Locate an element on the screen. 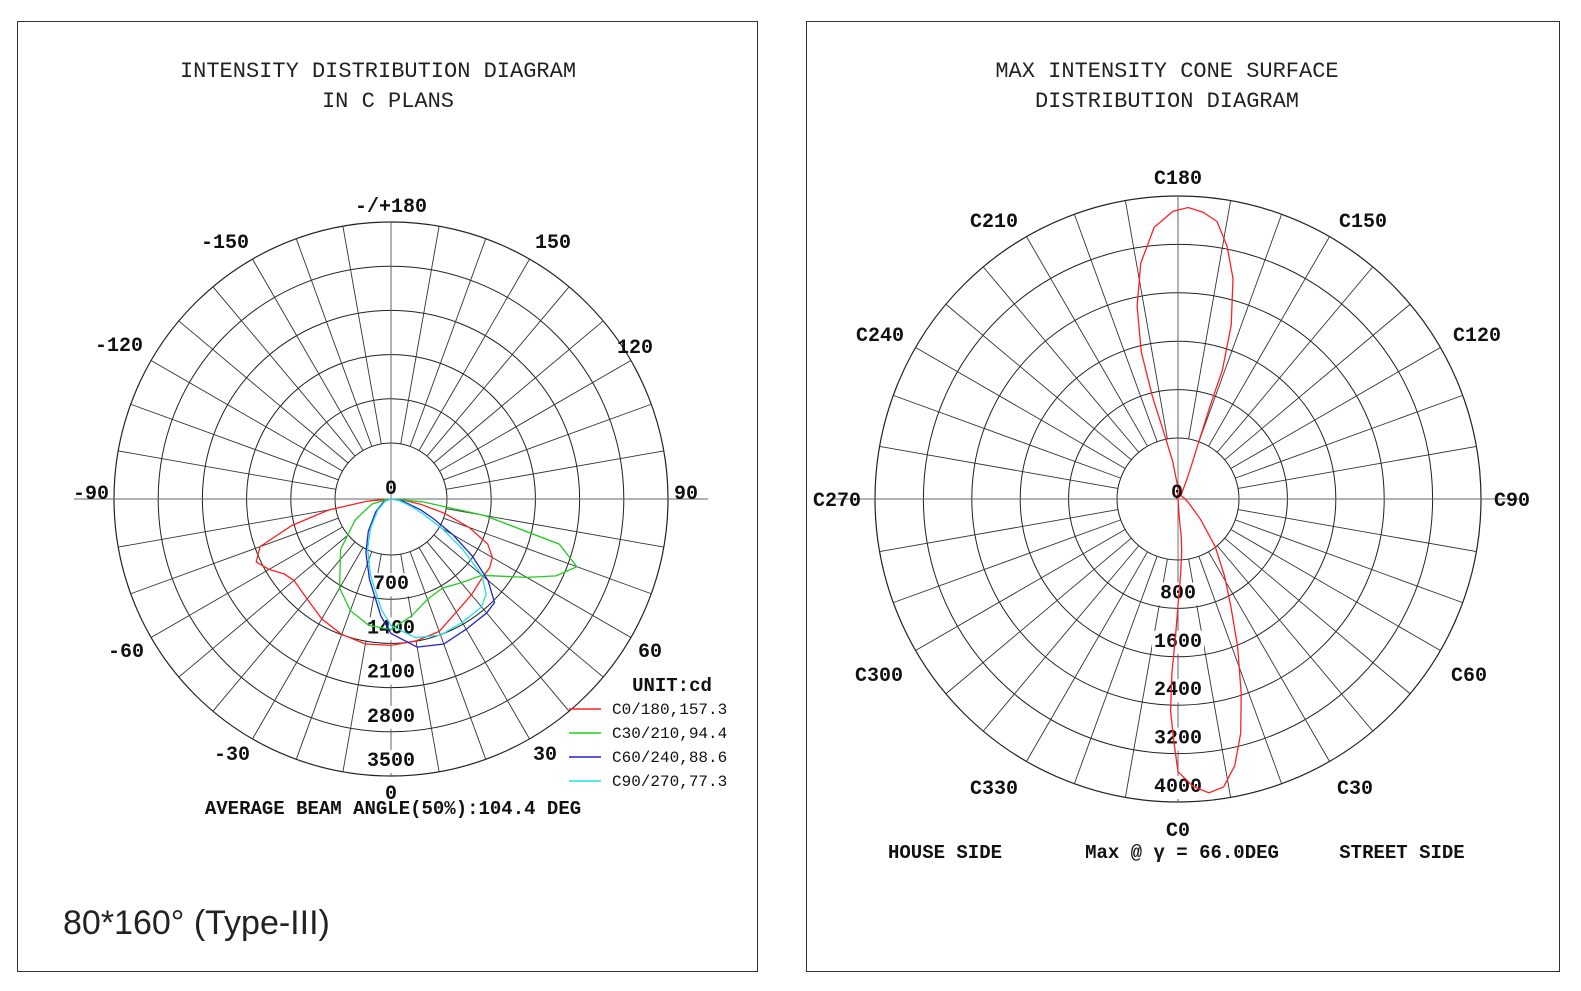 The height and width of the screenshot is (991, 1581). radial-tick-label: 700 is located at coordinates (391, 584).